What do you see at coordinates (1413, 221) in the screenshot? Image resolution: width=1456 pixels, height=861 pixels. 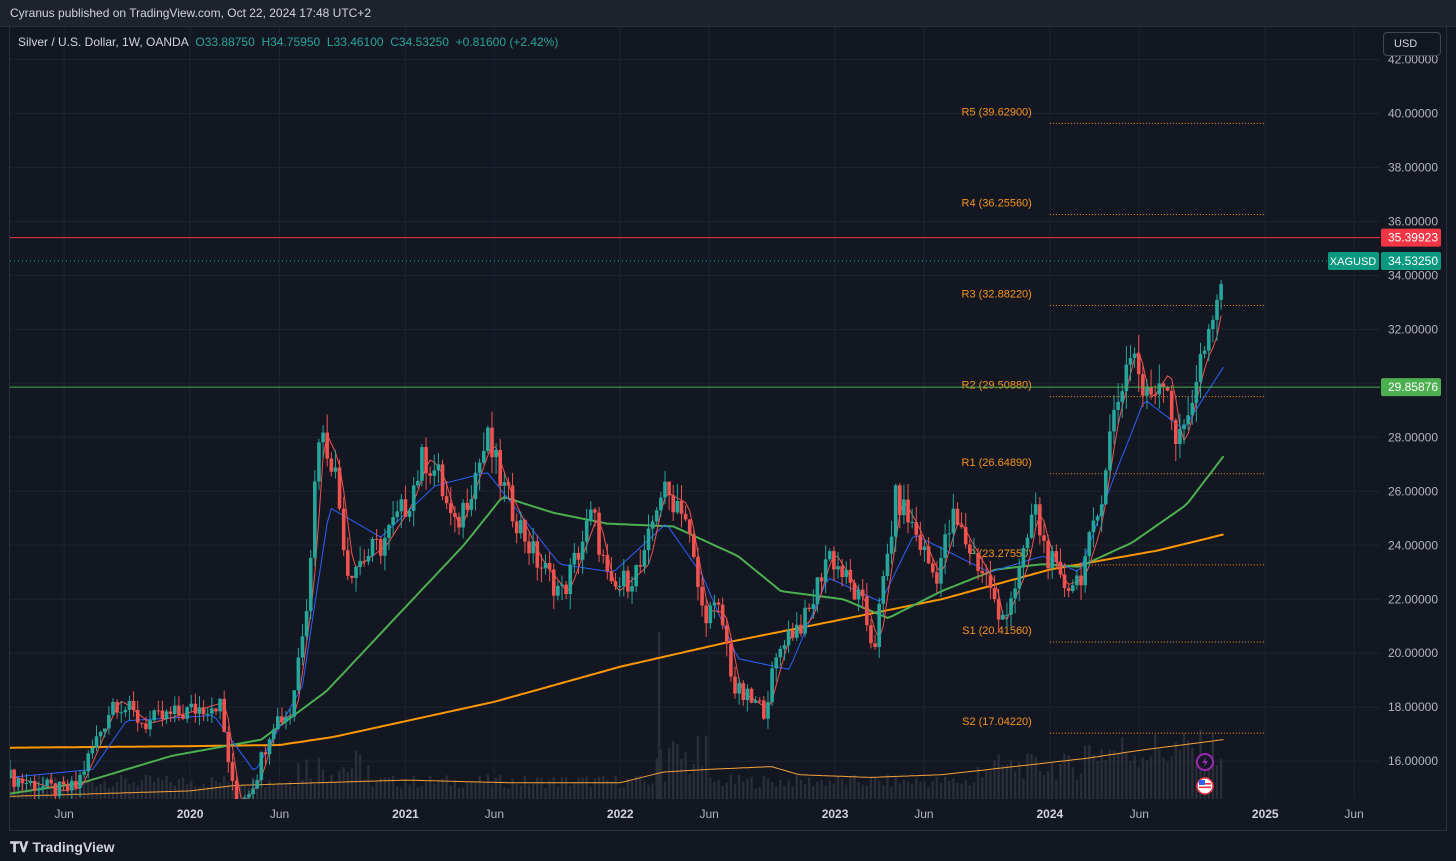 I see `y-tick-label: 36.00000` at bounding box center [1413, 221].